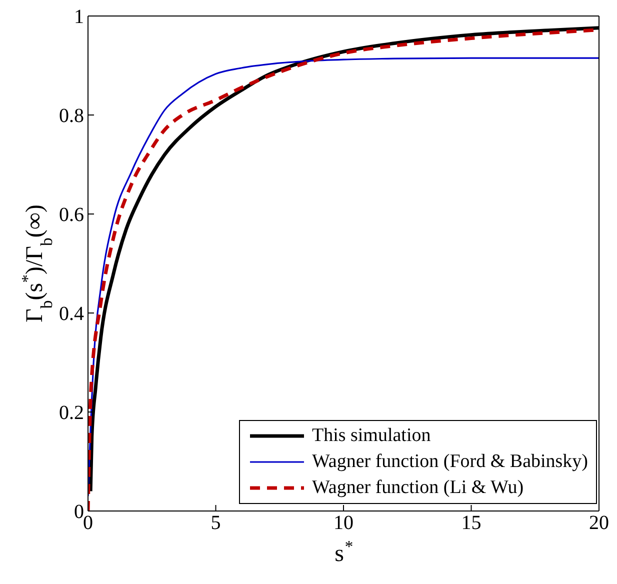 The width and height of the screenshot is (617, 584). Describe the element at coordinates (343, 551) in the screenshot. I see `x-axis-title: s$^{*}$` at that location.